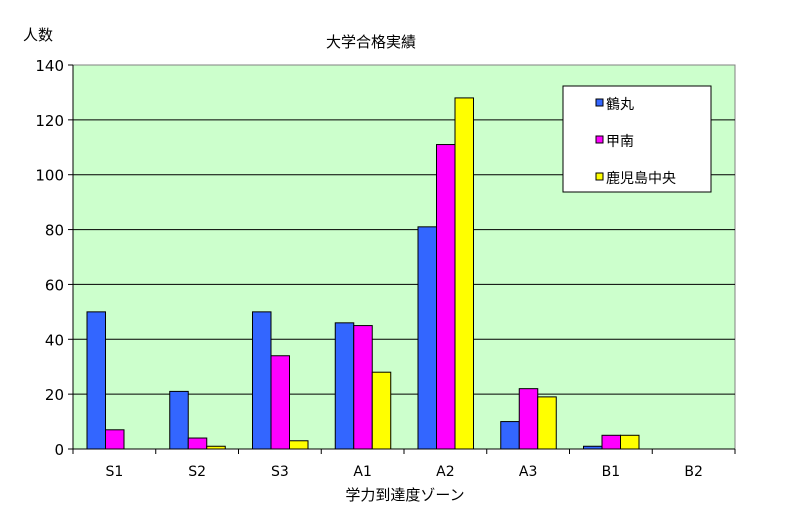 Image resolution: width=789 pixels, height=513 pixels. I want to click on y-tick-label: 60, so click(54, 285).